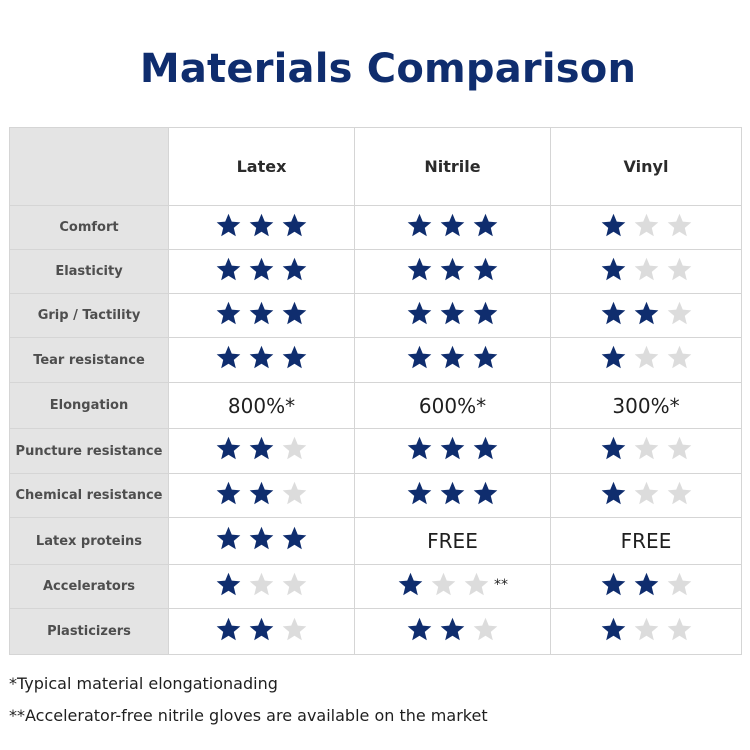 Image resolution: width=750 pixels, height=750 pixels. Describe the element at coordinates (89, 405) in the screenshot. I see `row-label: Elongation` at that location.